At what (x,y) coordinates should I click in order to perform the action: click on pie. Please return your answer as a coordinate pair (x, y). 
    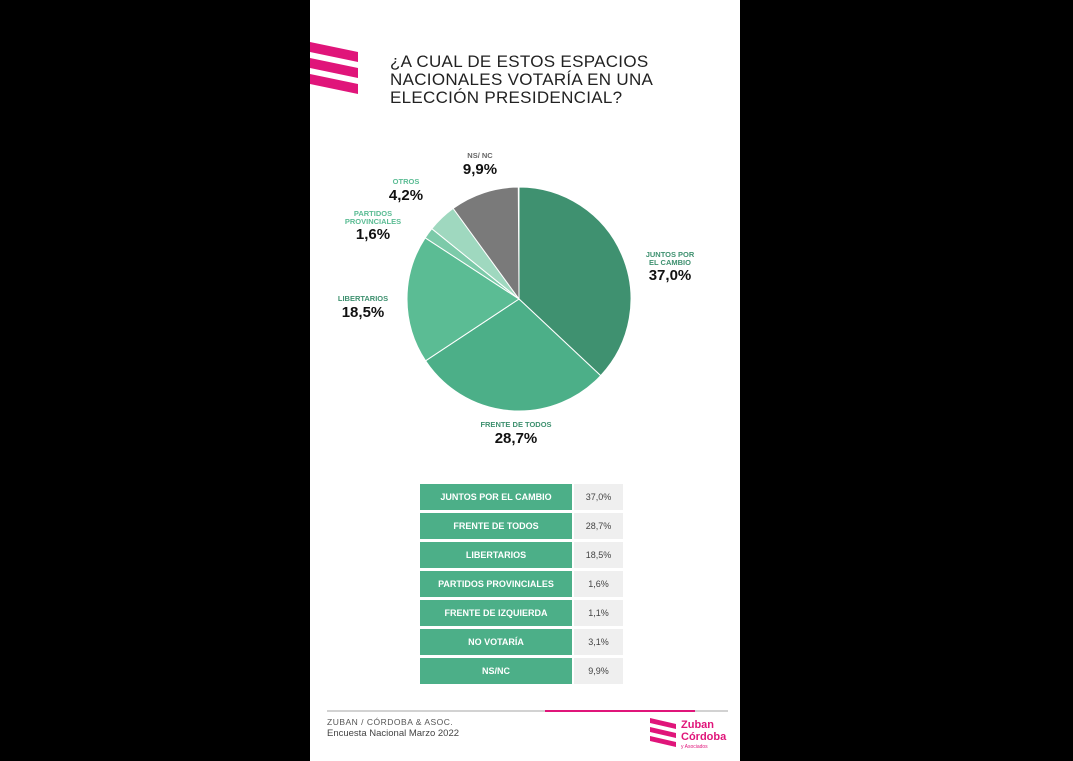
    Looking at the image, I should click on (519, 299).